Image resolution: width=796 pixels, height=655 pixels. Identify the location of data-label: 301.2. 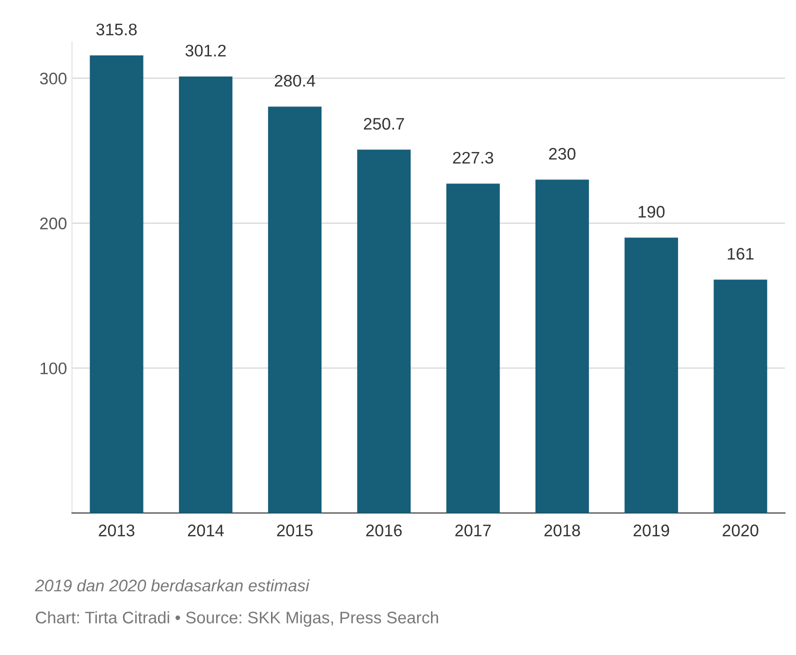
(205, 50).